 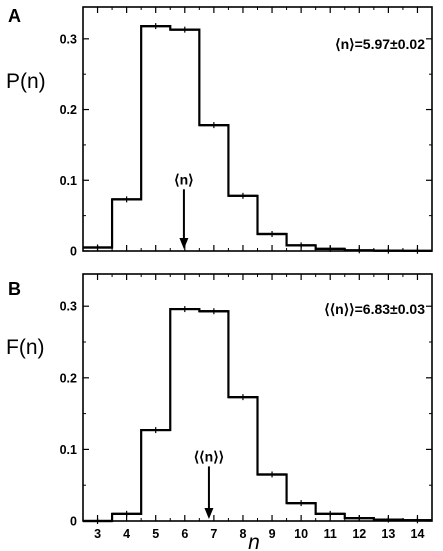 What do you see at coordinates (26, 81) in the screenshot?
I see `y-axis-label: P(n)` at bounding box center [26, 81].